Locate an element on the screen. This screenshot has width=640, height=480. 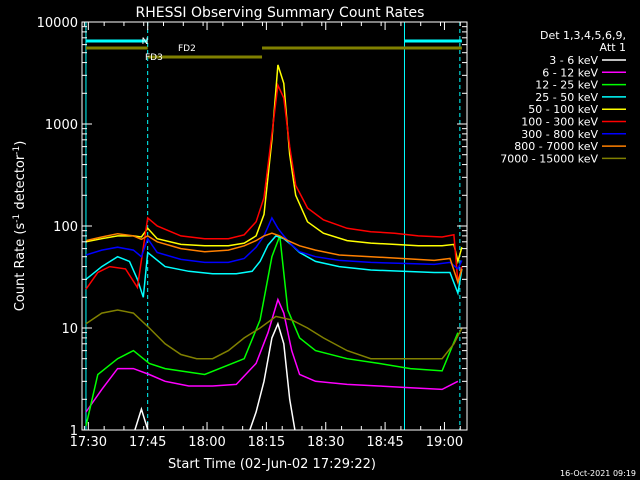
legend-entry-label: 800 - 7000 keV is located at coordinates (556, 146).